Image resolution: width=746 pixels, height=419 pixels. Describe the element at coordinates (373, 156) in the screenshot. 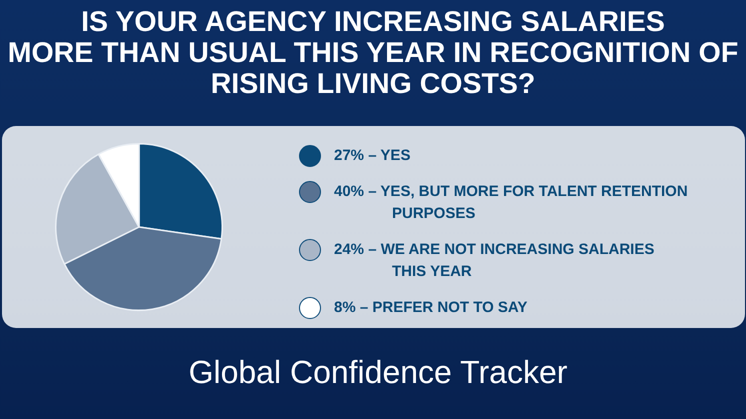

I see `legend-label: 27% – YES` at that location.